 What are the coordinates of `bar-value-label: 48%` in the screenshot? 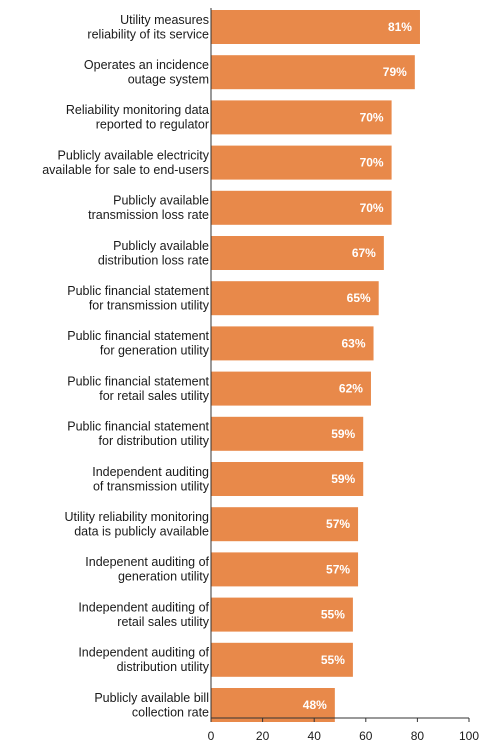 It's located at (315, 705).